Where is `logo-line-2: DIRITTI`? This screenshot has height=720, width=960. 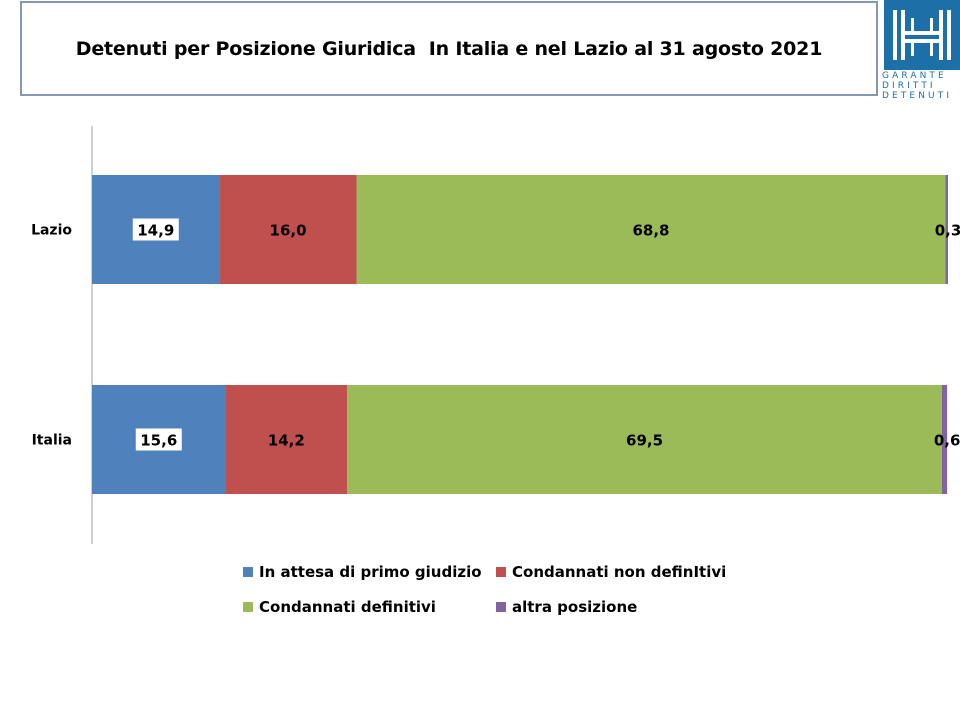 logo-line-2: DIRITTI is located at coordinates (909, 86).